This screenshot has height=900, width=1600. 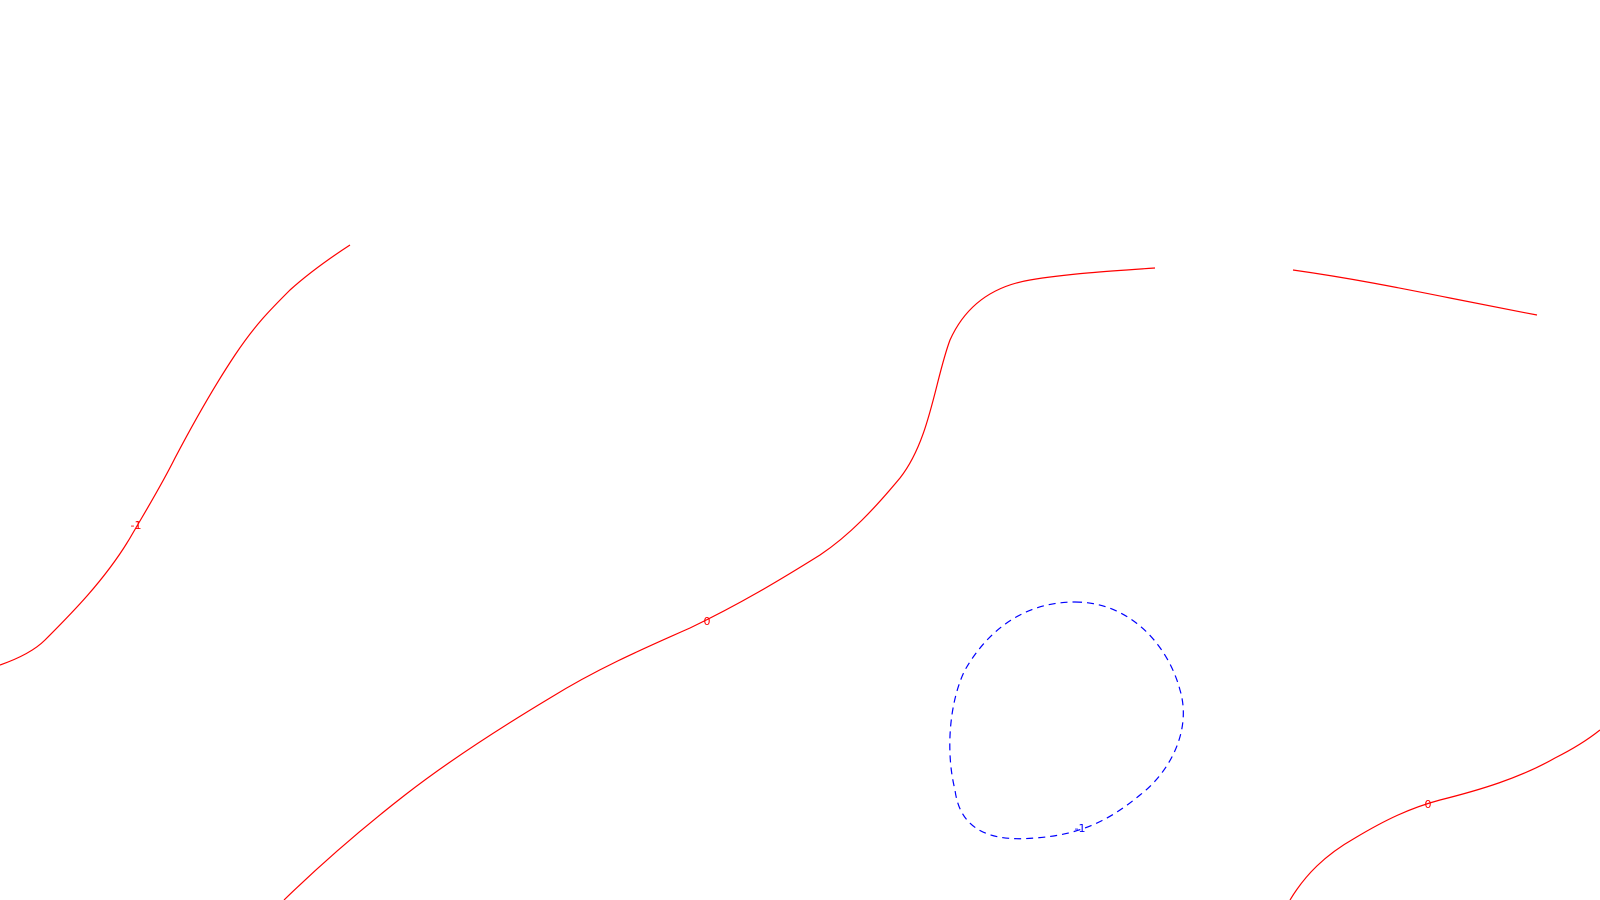 I want to click on contour-label-closed-loop: -1, so click(x=1080, y=828).